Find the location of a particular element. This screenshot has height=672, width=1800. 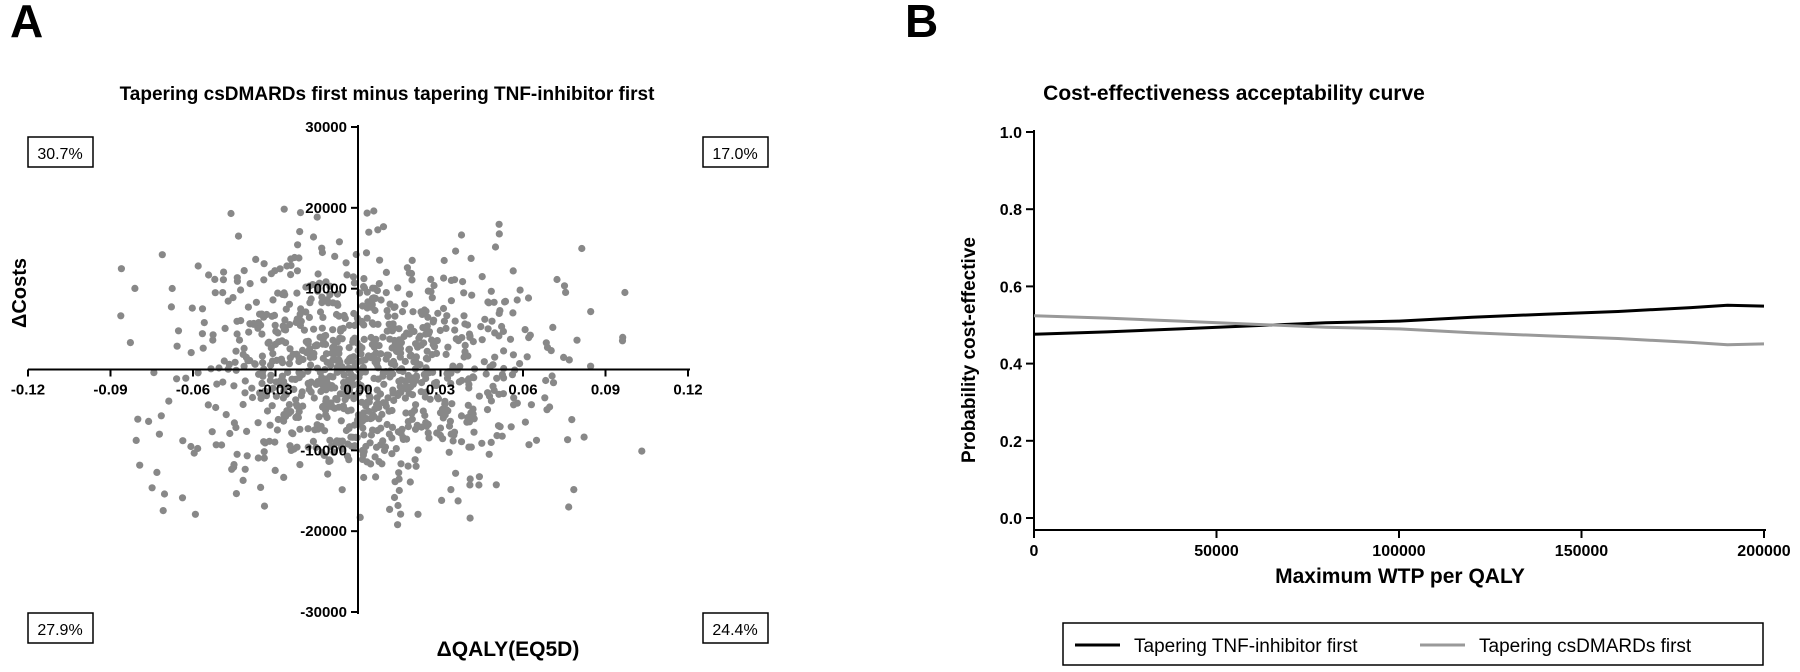

legend-box is located at coordinates (1413, 644).